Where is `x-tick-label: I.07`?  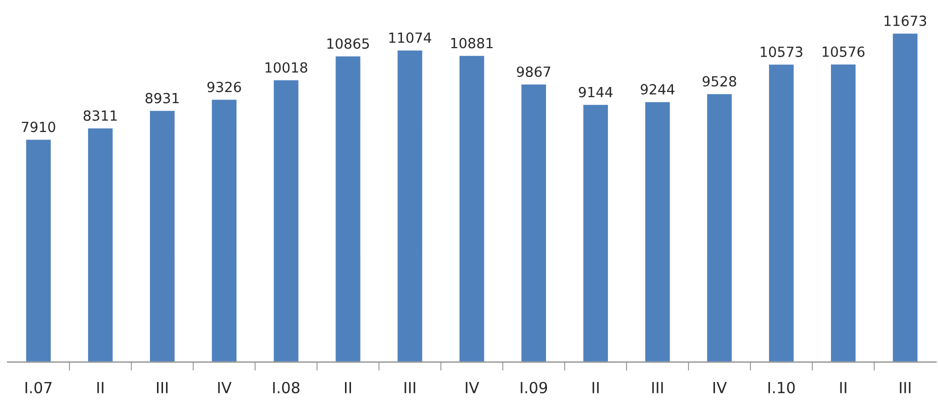
x-tick-label: I.07 is located at coordinates (39, 388).